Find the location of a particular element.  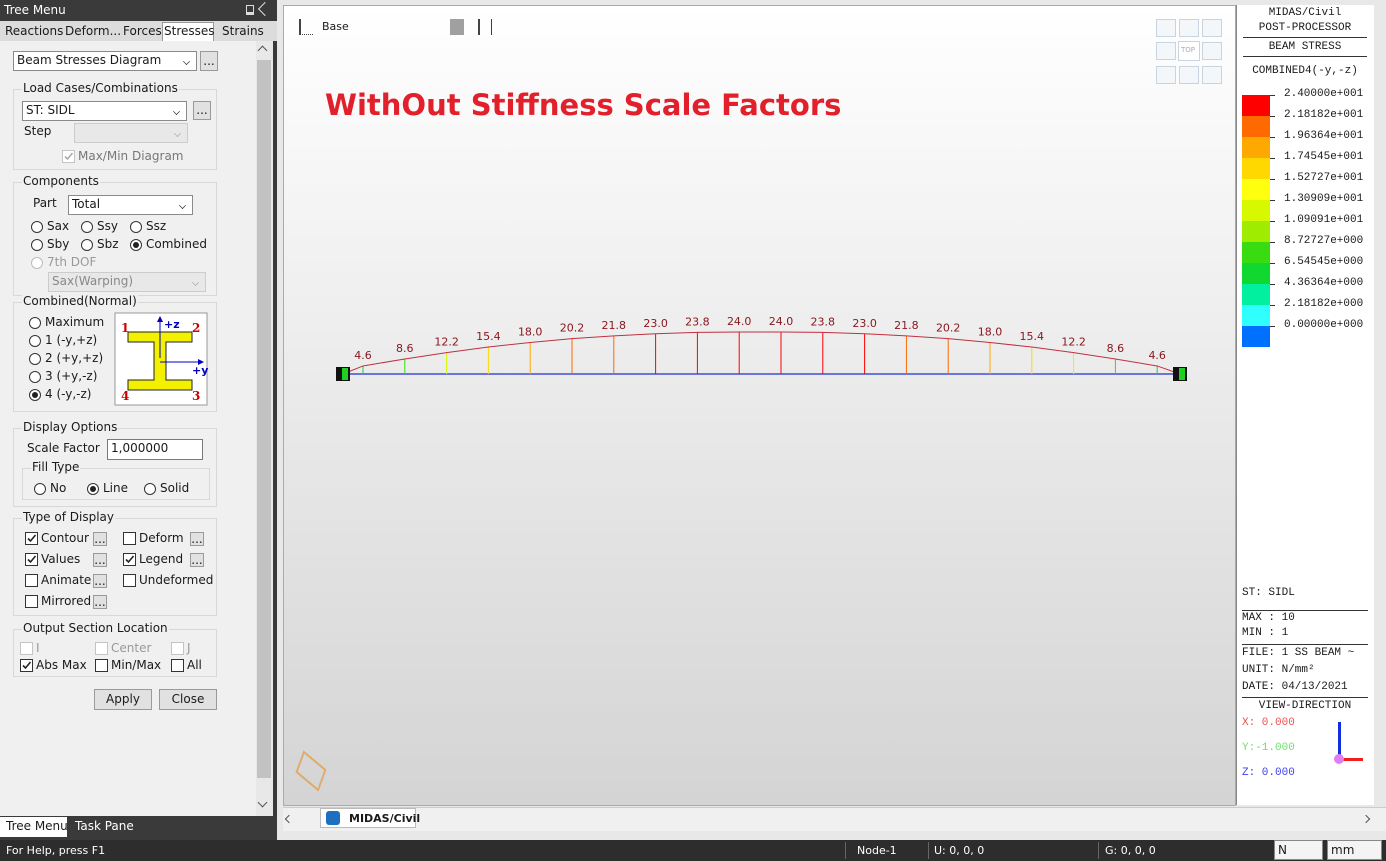

checkbox-label: Center is located at coordinates (131, 648).